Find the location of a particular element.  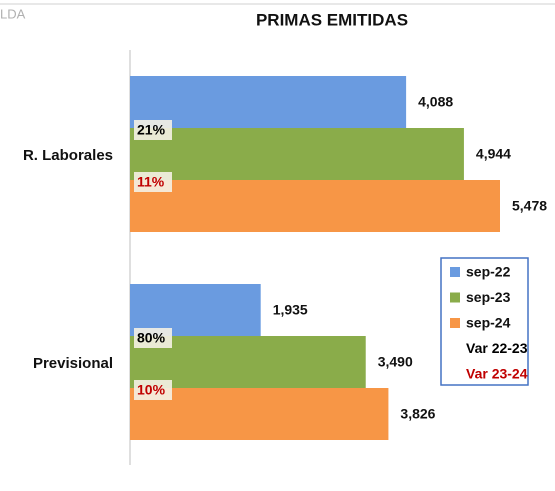

variation-label: 10% is located at coordinates (151, 390).